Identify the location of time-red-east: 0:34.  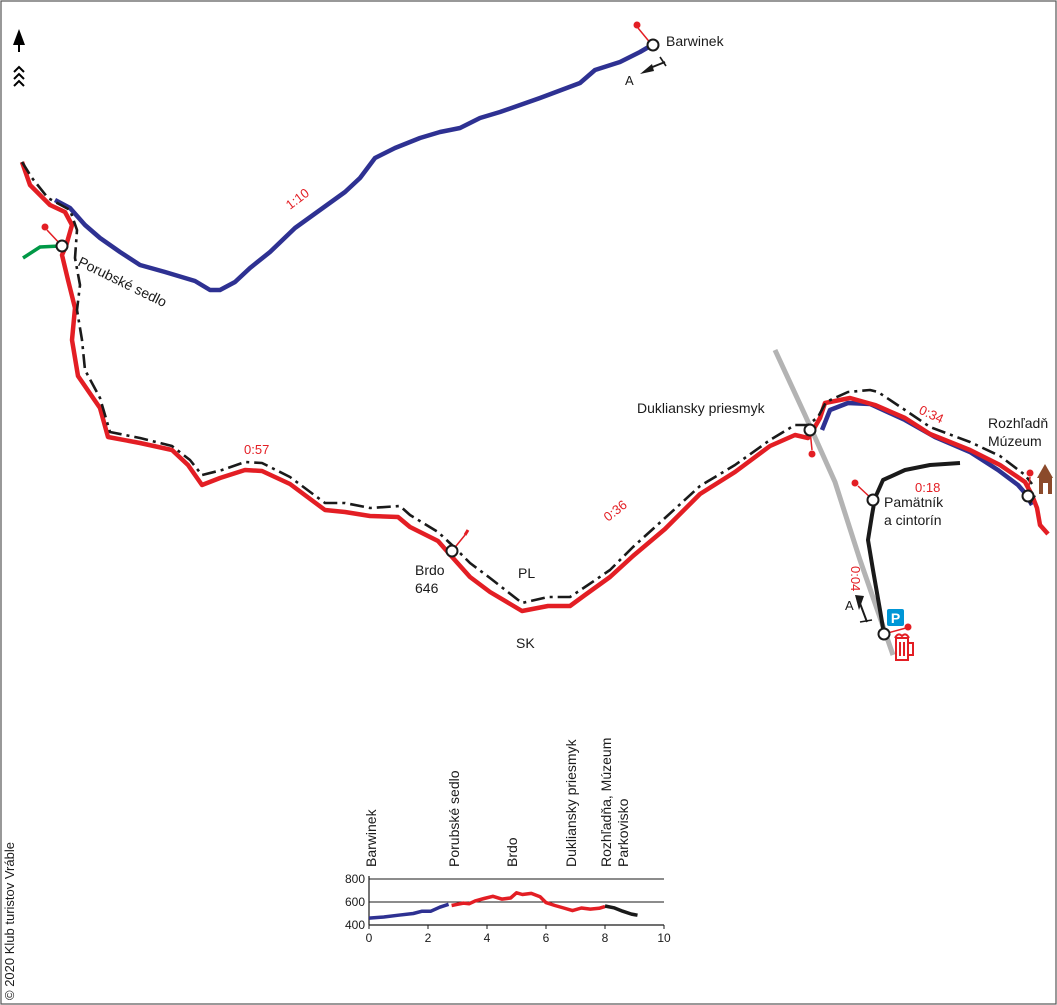
(931, 414).